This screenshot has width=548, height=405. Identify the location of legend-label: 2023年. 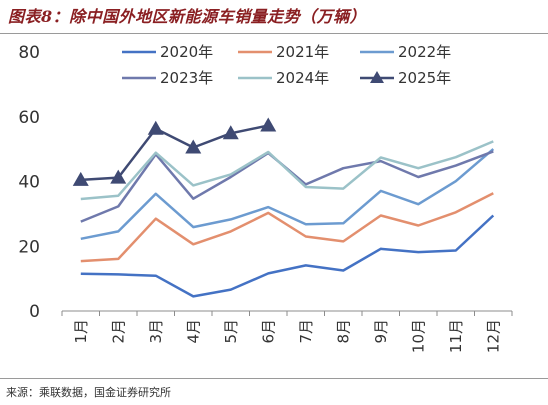
(186, 78).